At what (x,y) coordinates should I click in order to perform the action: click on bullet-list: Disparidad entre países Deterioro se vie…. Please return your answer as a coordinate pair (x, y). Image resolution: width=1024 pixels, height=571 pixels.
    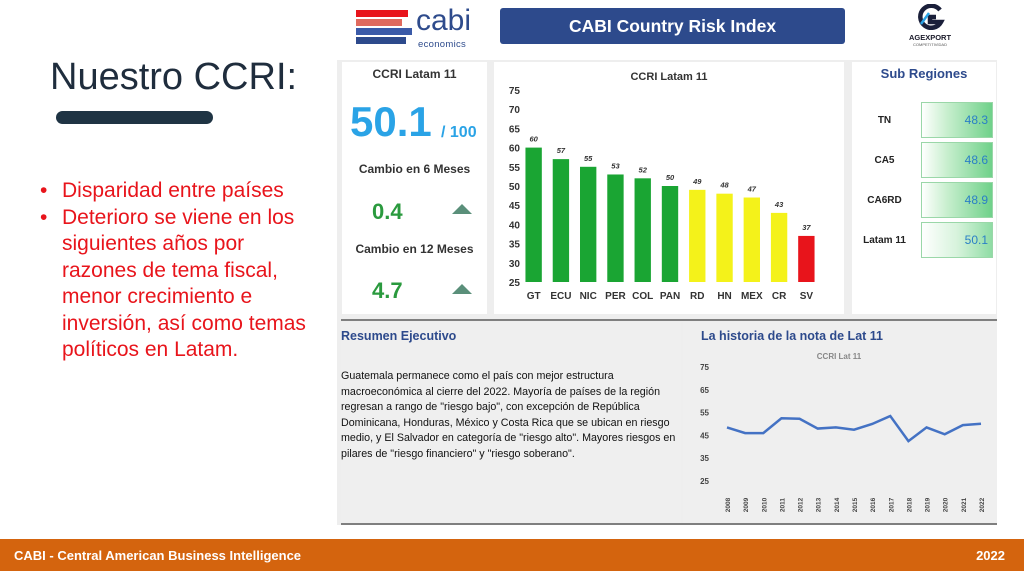
    Looking at the image, I should click on (180, 271).